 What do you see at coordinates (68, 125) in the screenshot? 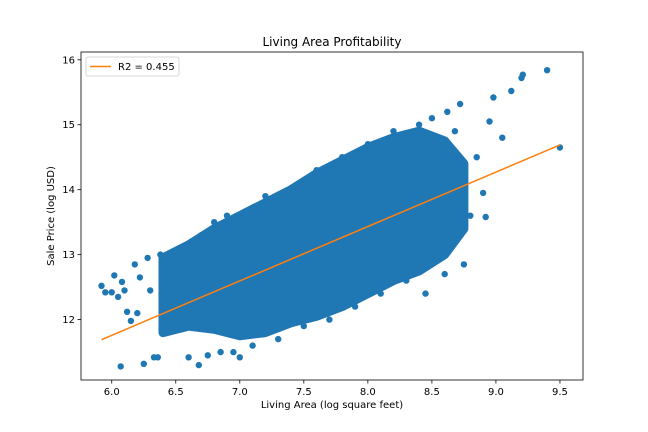
I see `y-tick-label: 15` at bounding box center [68, 125].